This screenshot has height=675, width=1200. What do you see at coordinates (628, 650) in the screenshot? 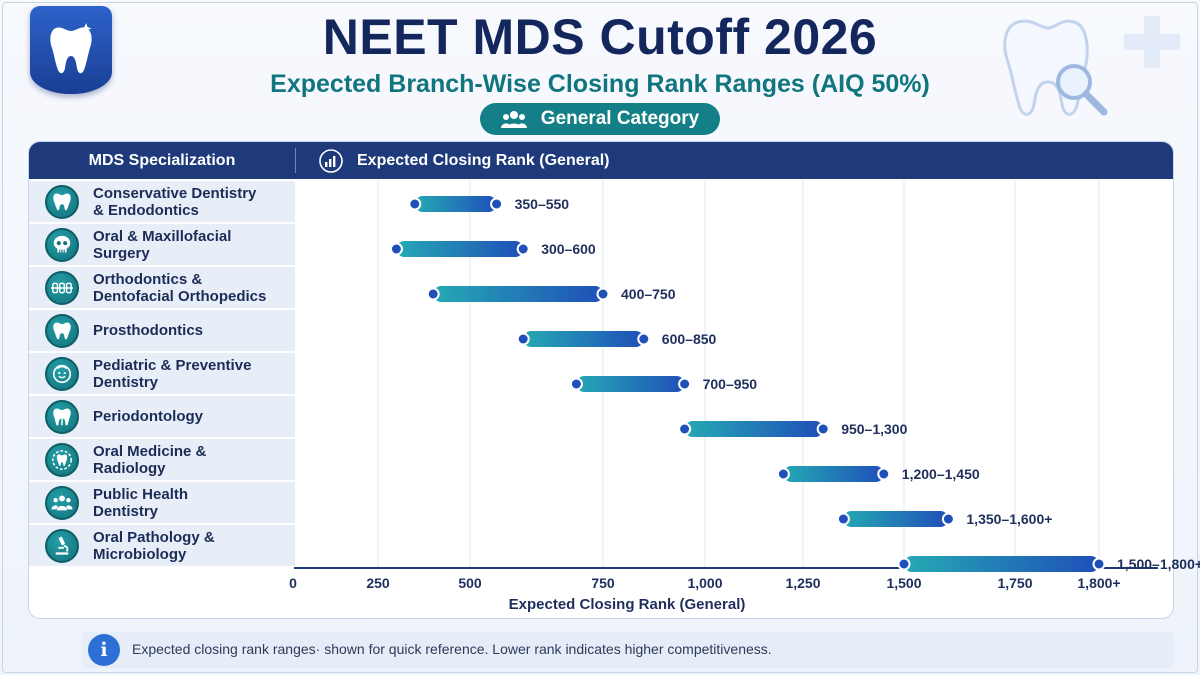
I see `footer-note-box` at bounding box center [628, 650].